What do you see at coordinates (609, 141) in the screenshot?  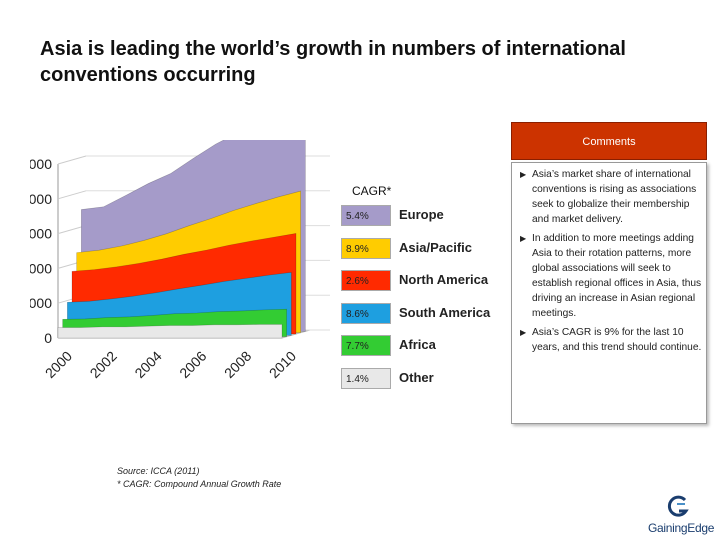 I see `comments-header: Comments` at bounding box center [609, 141].